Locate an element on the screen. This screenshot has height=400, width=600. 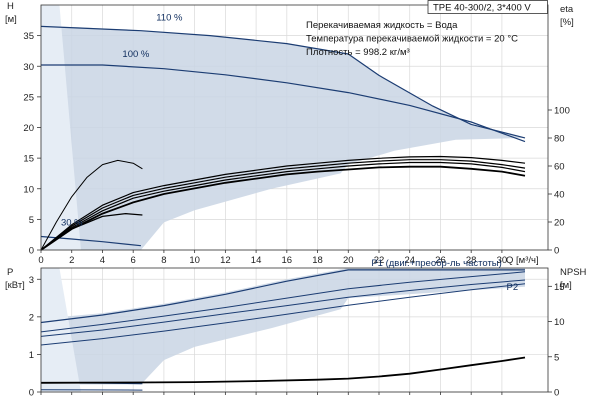
tick-label-x: 4 is located at coordinates (102, 260).